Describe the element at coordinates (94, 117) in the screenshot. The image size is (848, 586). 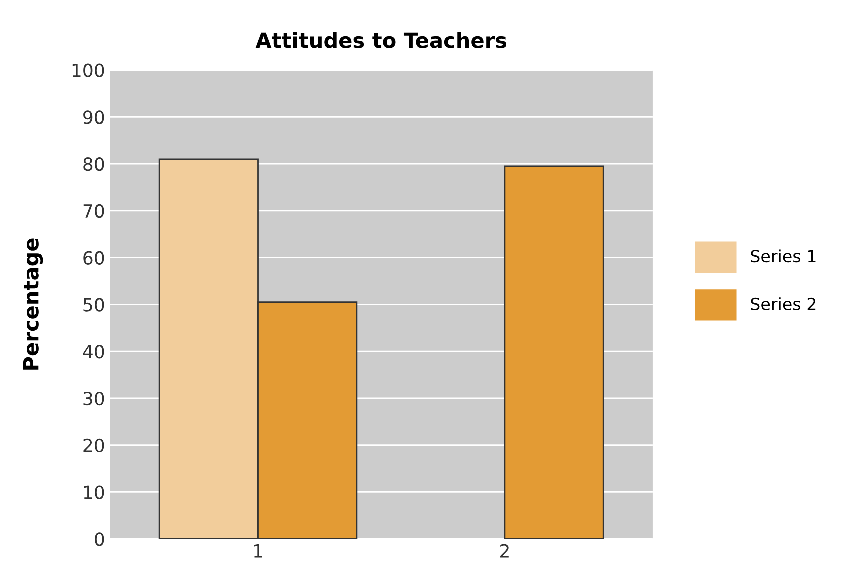
I see `y-tick-label: 90` at that location.